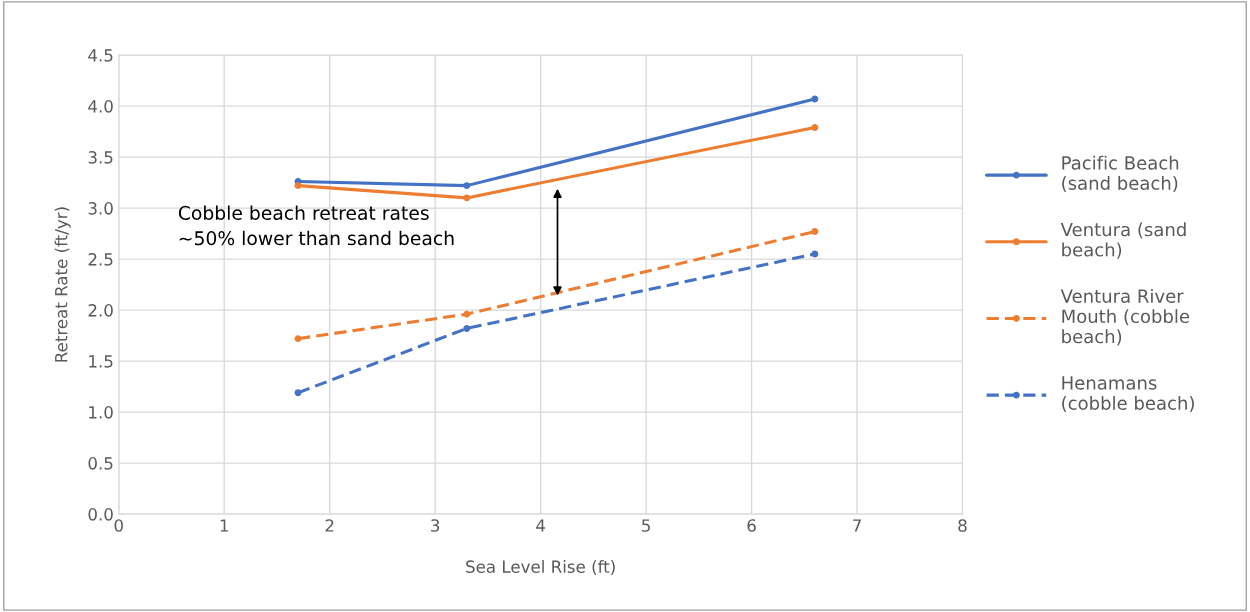 This screenshot has height=612, width=1250. Describe the element at coordinates (435, 525) in the screenshot. I see `x-tick-label: 3` at that location.